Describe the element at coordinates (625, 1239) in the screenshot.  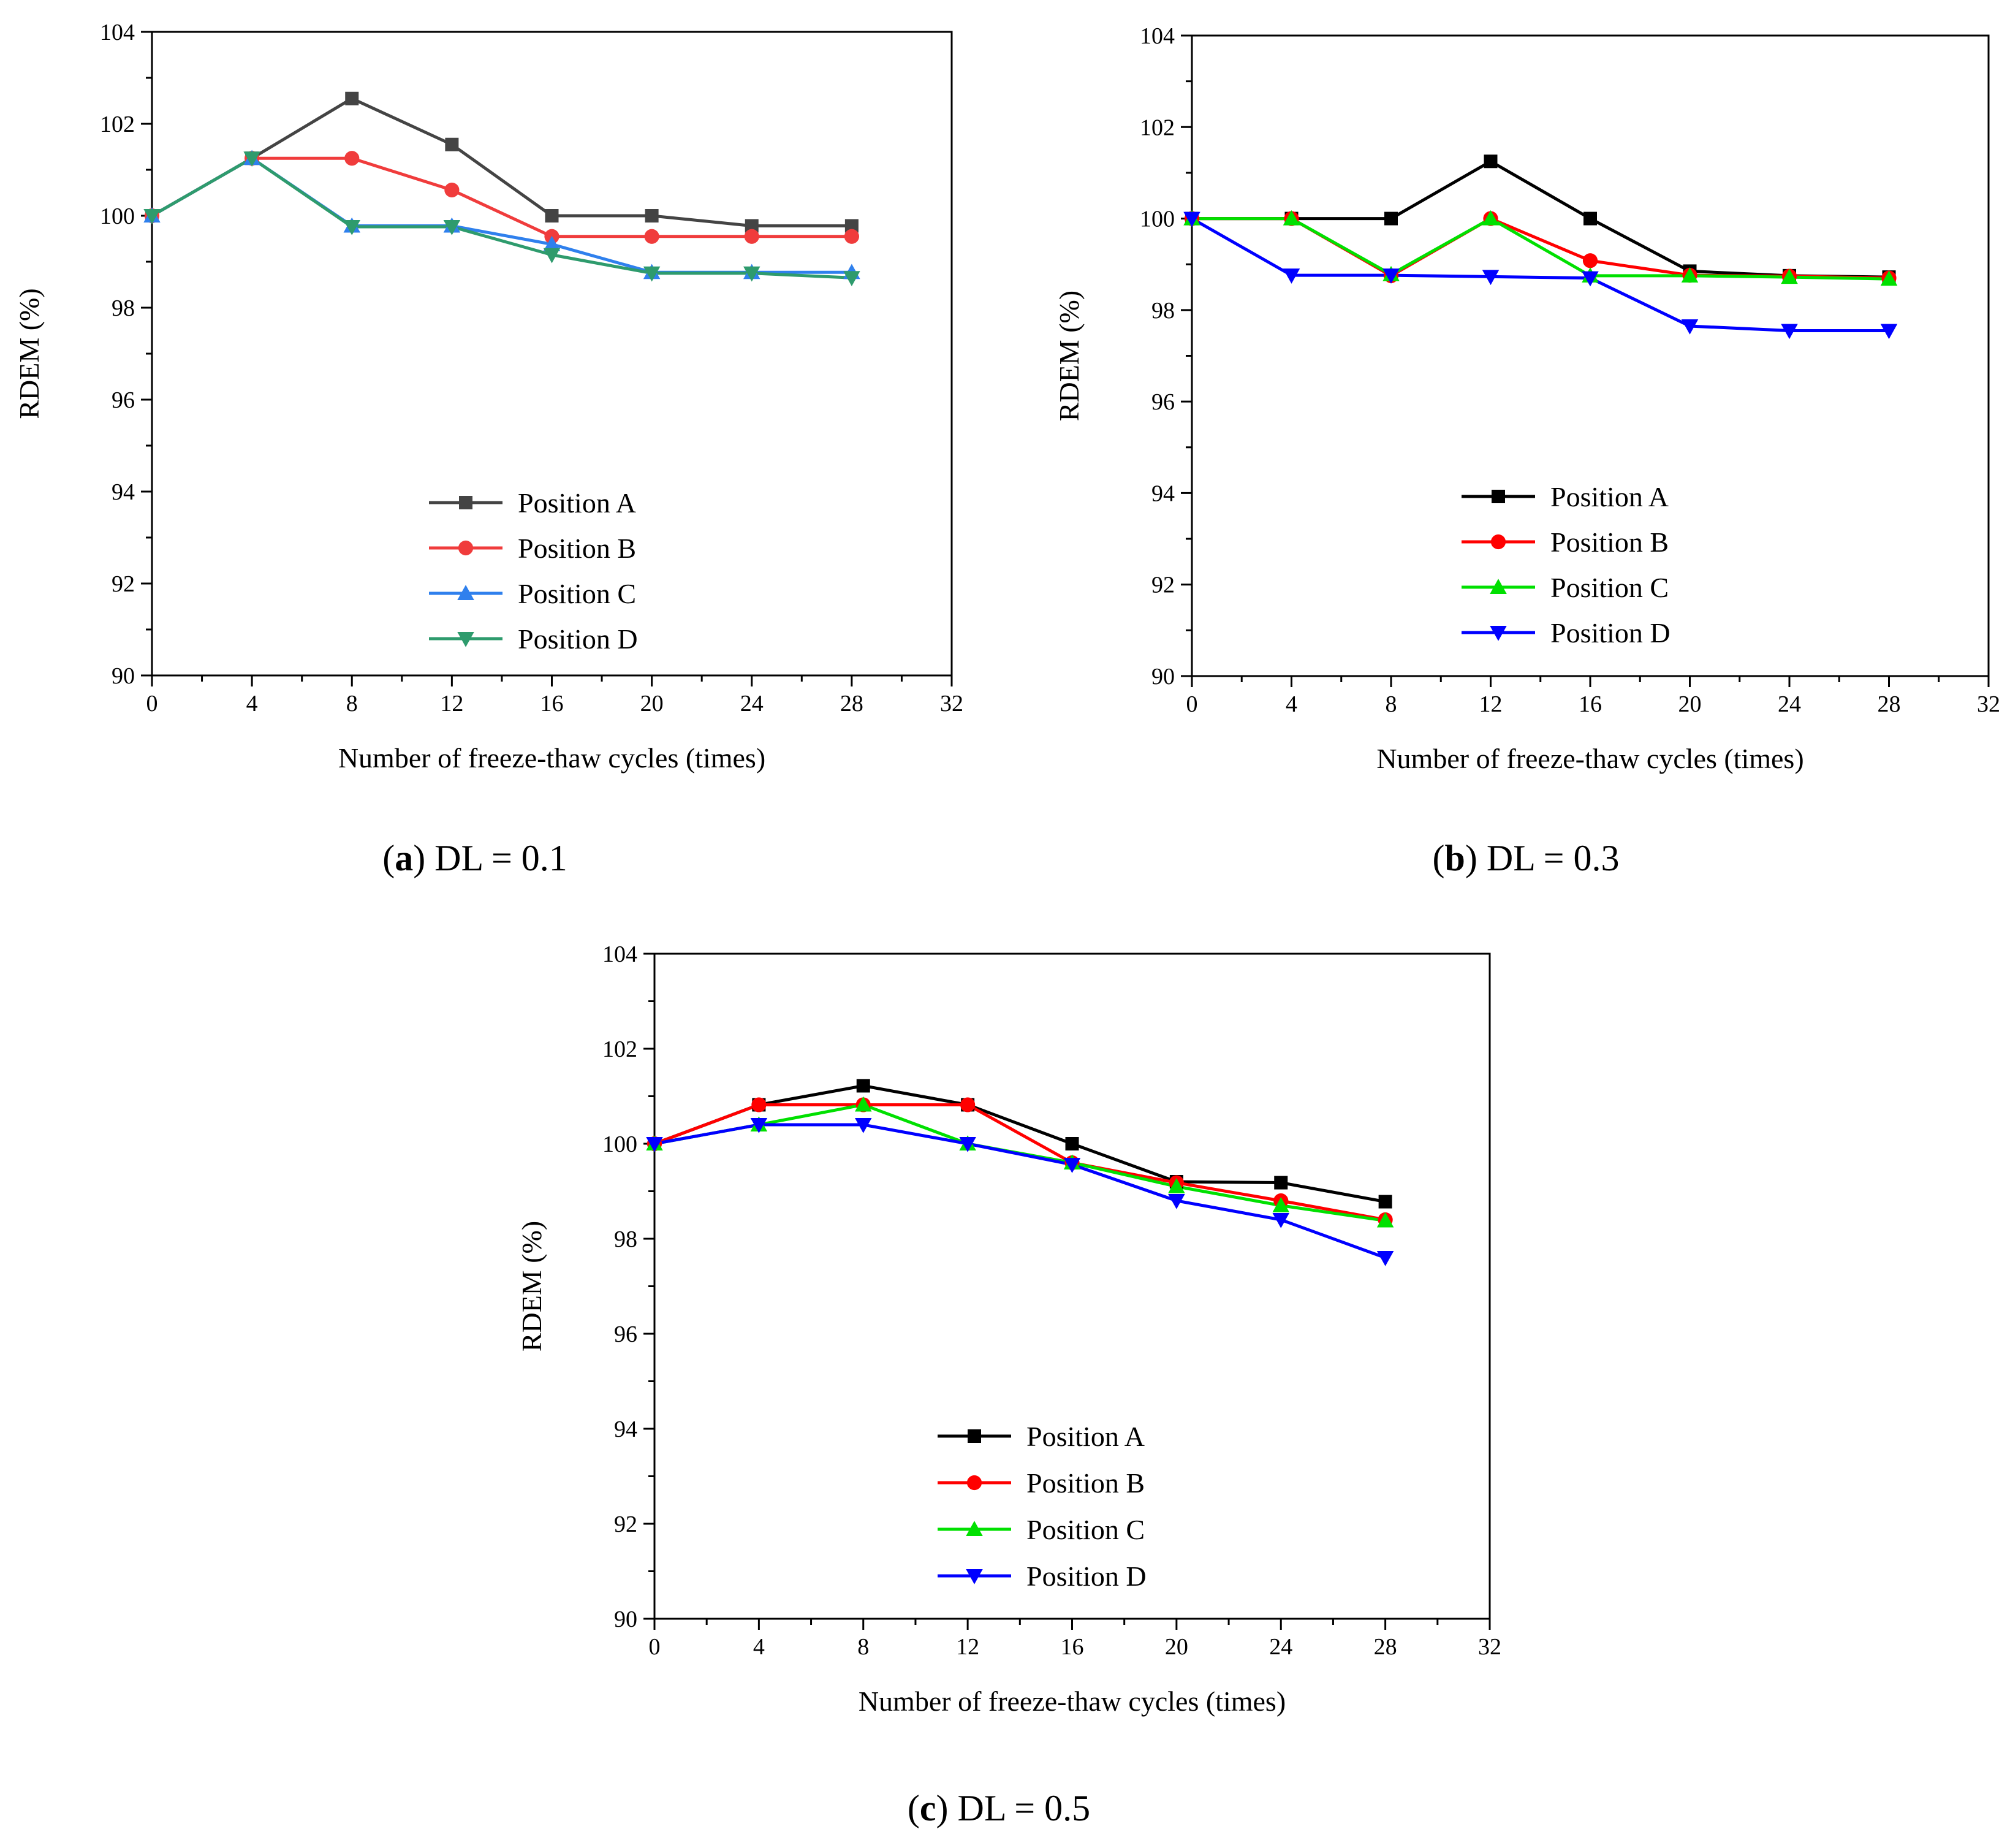
I see `y-tick-label: 98` at that location.